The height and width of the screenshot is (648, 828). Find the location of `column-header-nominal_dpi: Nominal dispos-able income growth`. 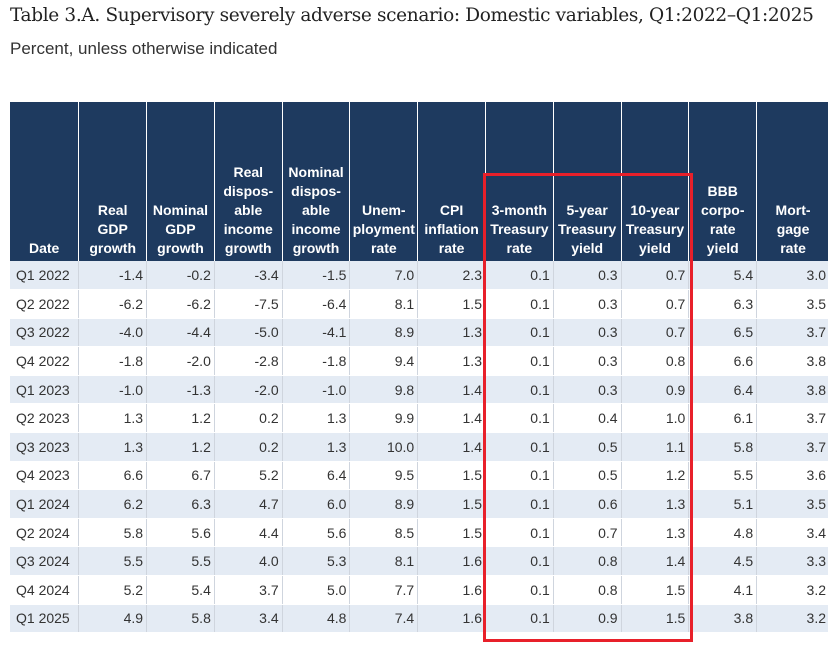

column-header-nominal_dpi: Nominal dispos-able income growth is located at coordinates (316, 181).